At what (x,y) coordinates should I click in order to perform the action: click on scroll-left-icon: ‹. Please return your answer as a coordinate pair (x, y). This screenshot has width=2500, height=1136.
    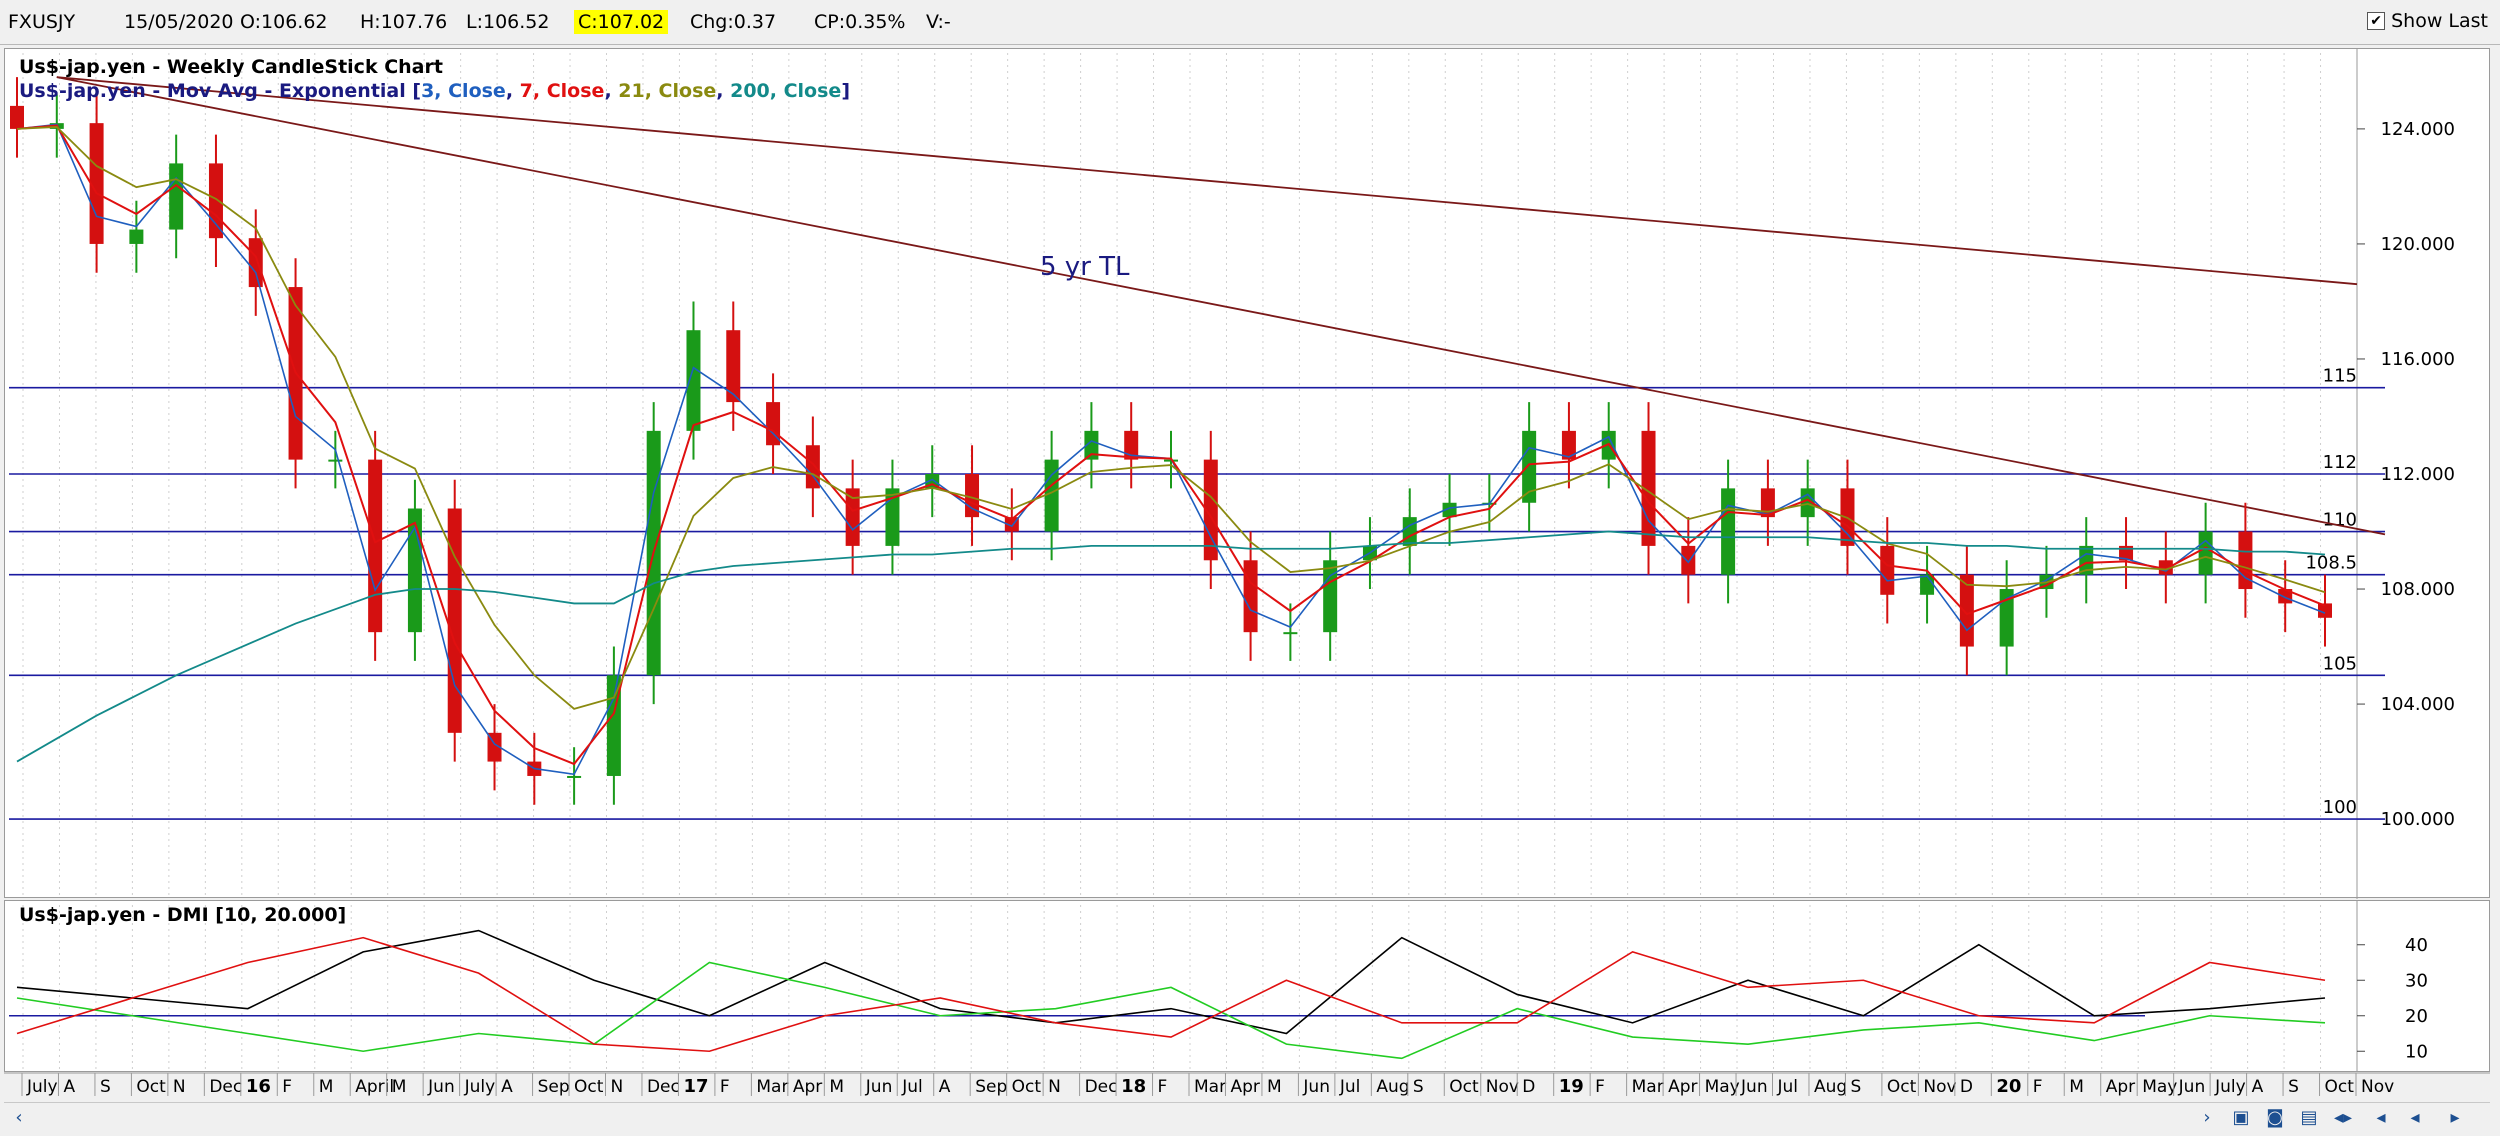
    Looking at the image, I should click on (19, 1117).